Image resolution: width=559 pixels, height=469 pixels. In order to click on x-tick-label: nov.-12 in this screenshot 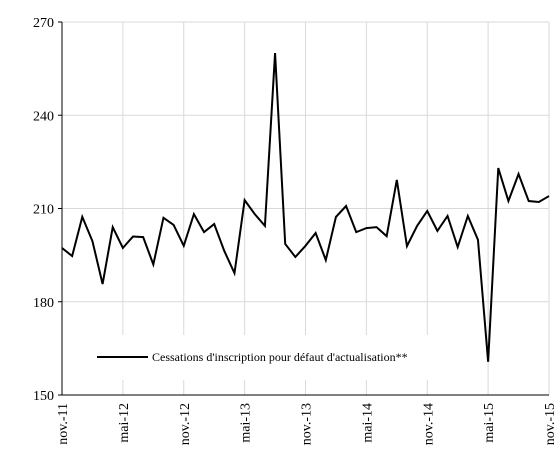, I will do `click(185, 424)`.